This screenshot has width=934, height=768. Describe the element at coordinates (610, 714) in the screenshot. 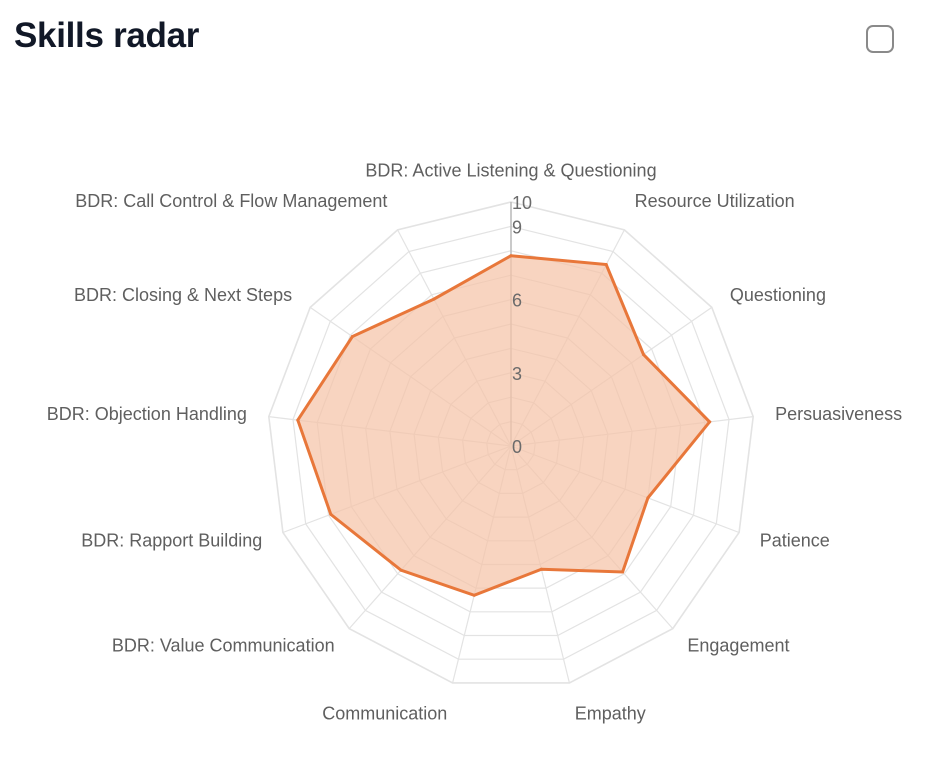

I see `axis-label: Empathy` at that location.